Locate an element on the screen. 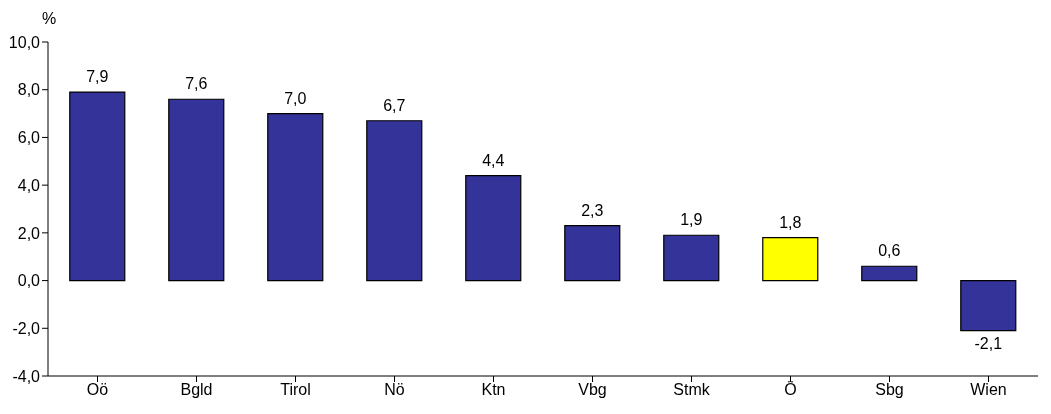 Image resolution: width=1051 pixels, height=414 pixels. y-tick-label: 2,0 is located at coordinates (29, 233).